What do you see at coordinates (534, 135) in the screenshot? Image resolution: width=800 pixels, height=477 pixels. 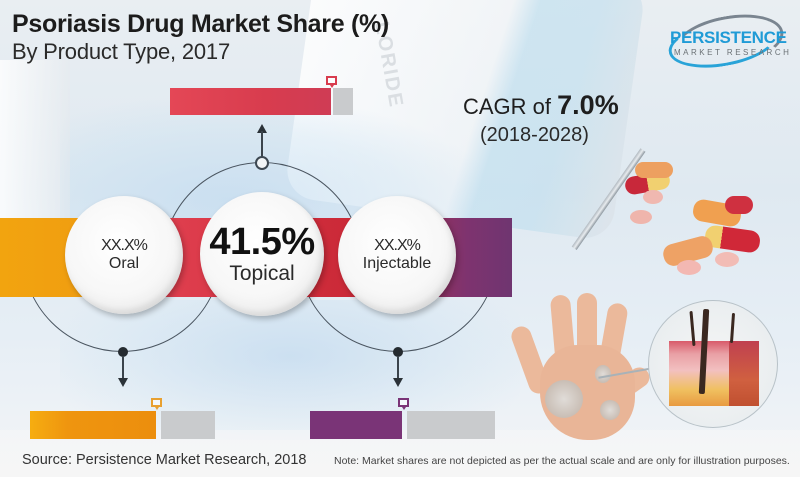 I see `cagr-period: (2018-2028)` at bounding box center [534, 135].